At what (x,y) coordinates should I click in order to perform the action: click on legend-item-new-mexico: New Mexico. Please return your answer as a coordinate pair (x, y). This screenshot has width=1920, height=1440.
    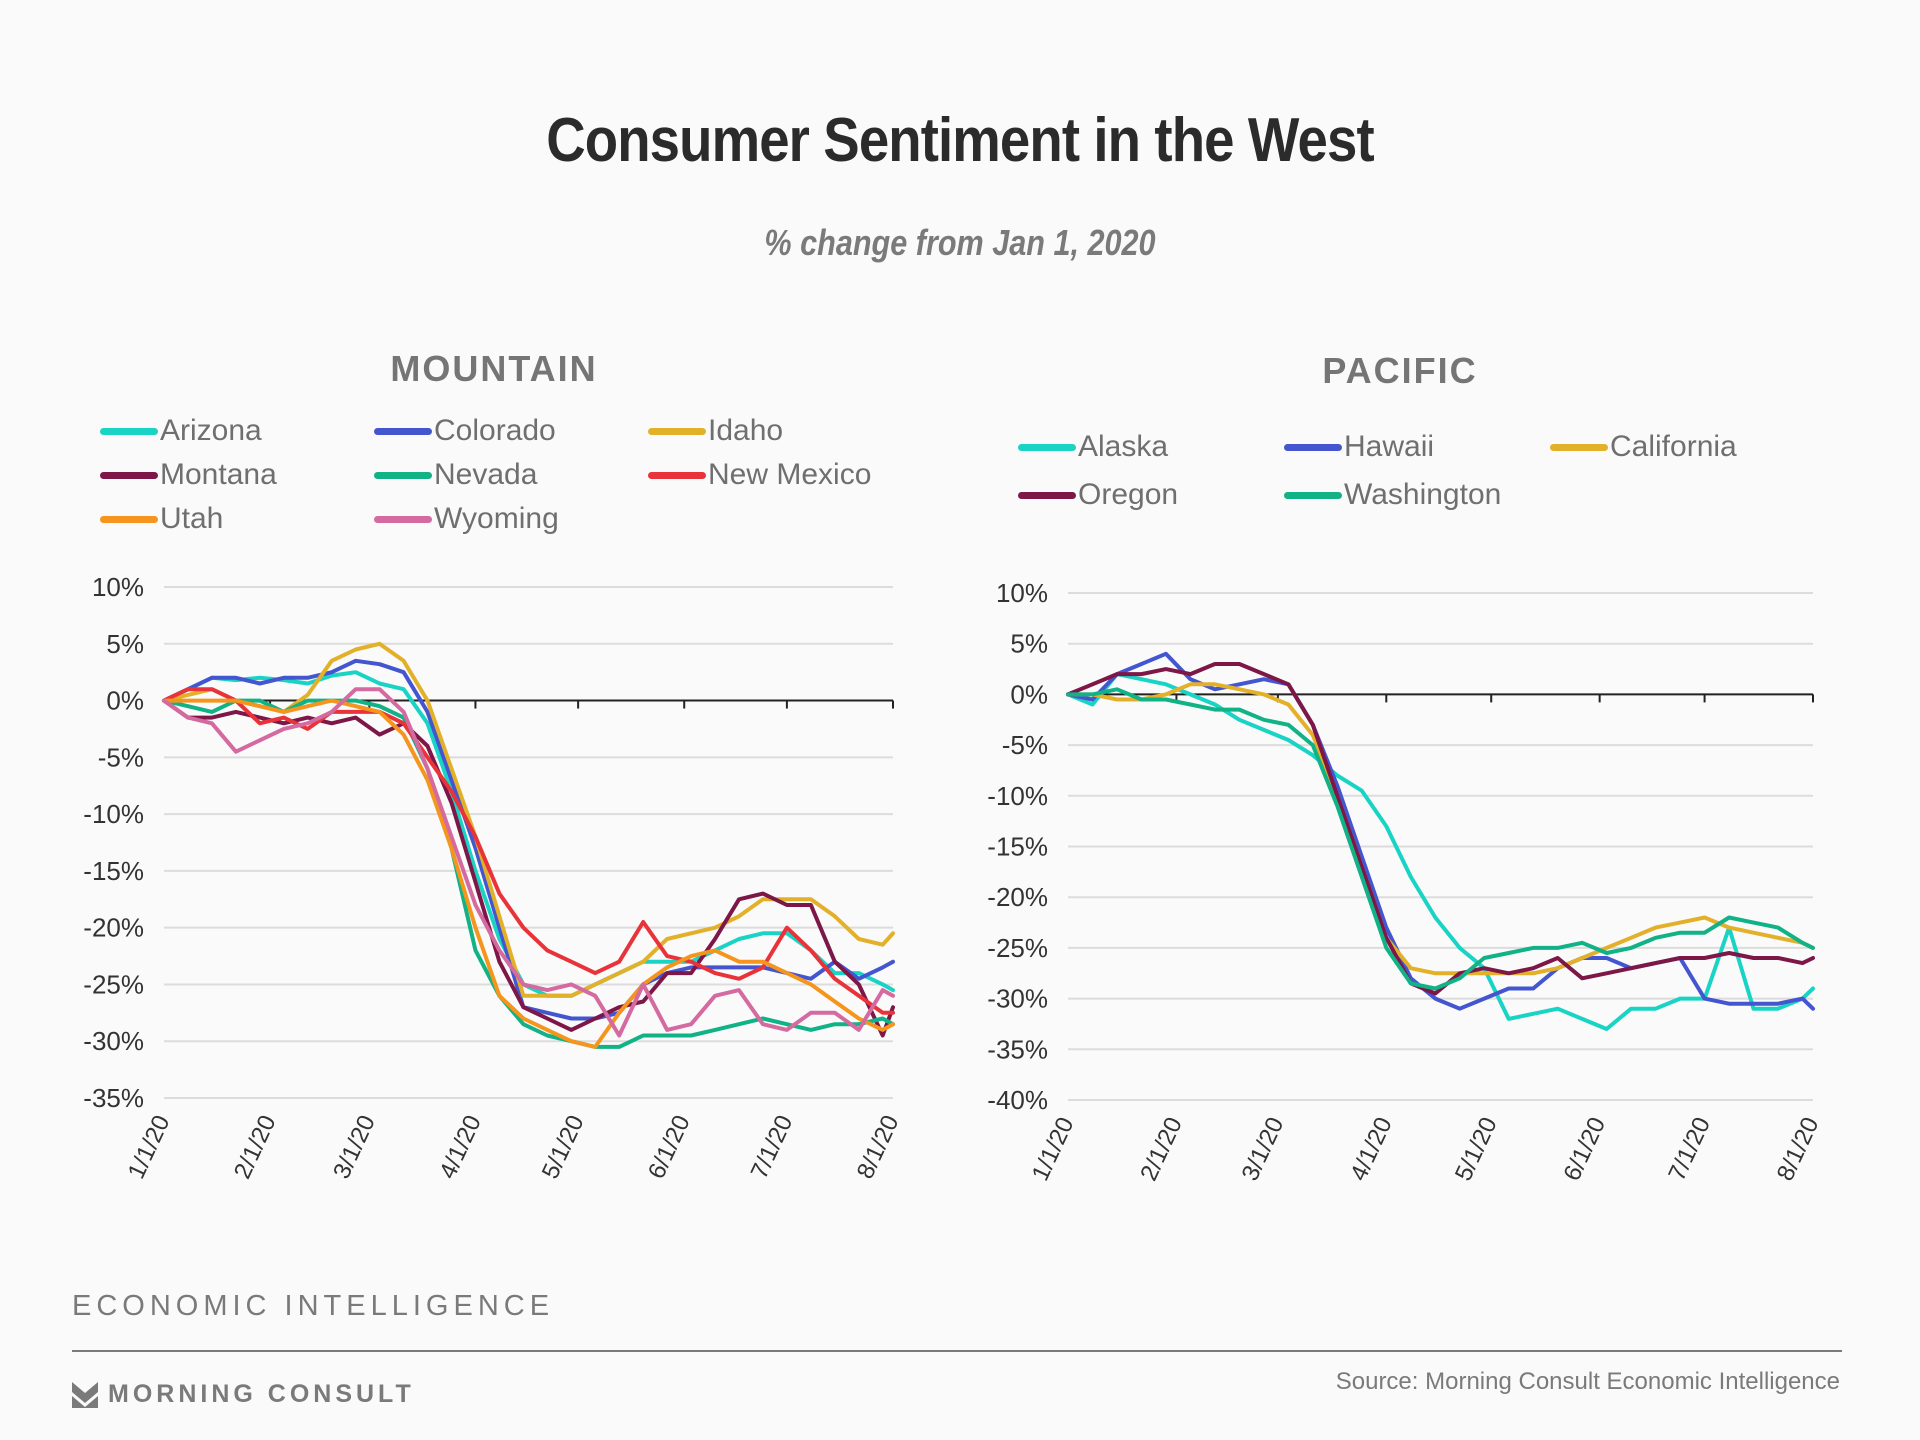
    Looking at the image, I should click on (759, 475).